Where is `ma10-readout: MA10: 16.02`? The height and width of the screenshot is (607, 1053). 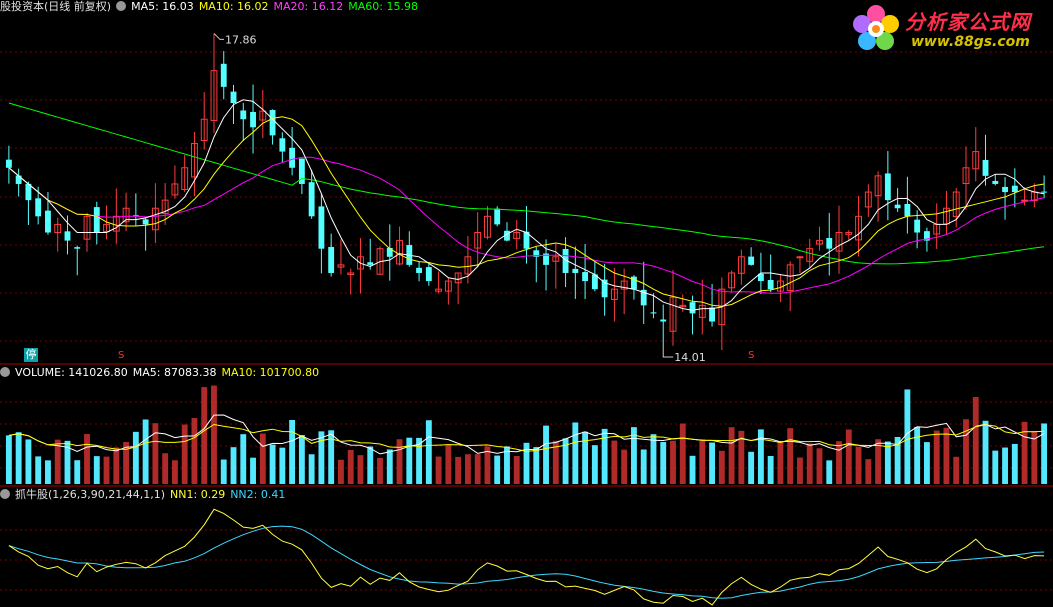 ma10-readout: MA10: 16.02 is located at coordinates (233, 6).